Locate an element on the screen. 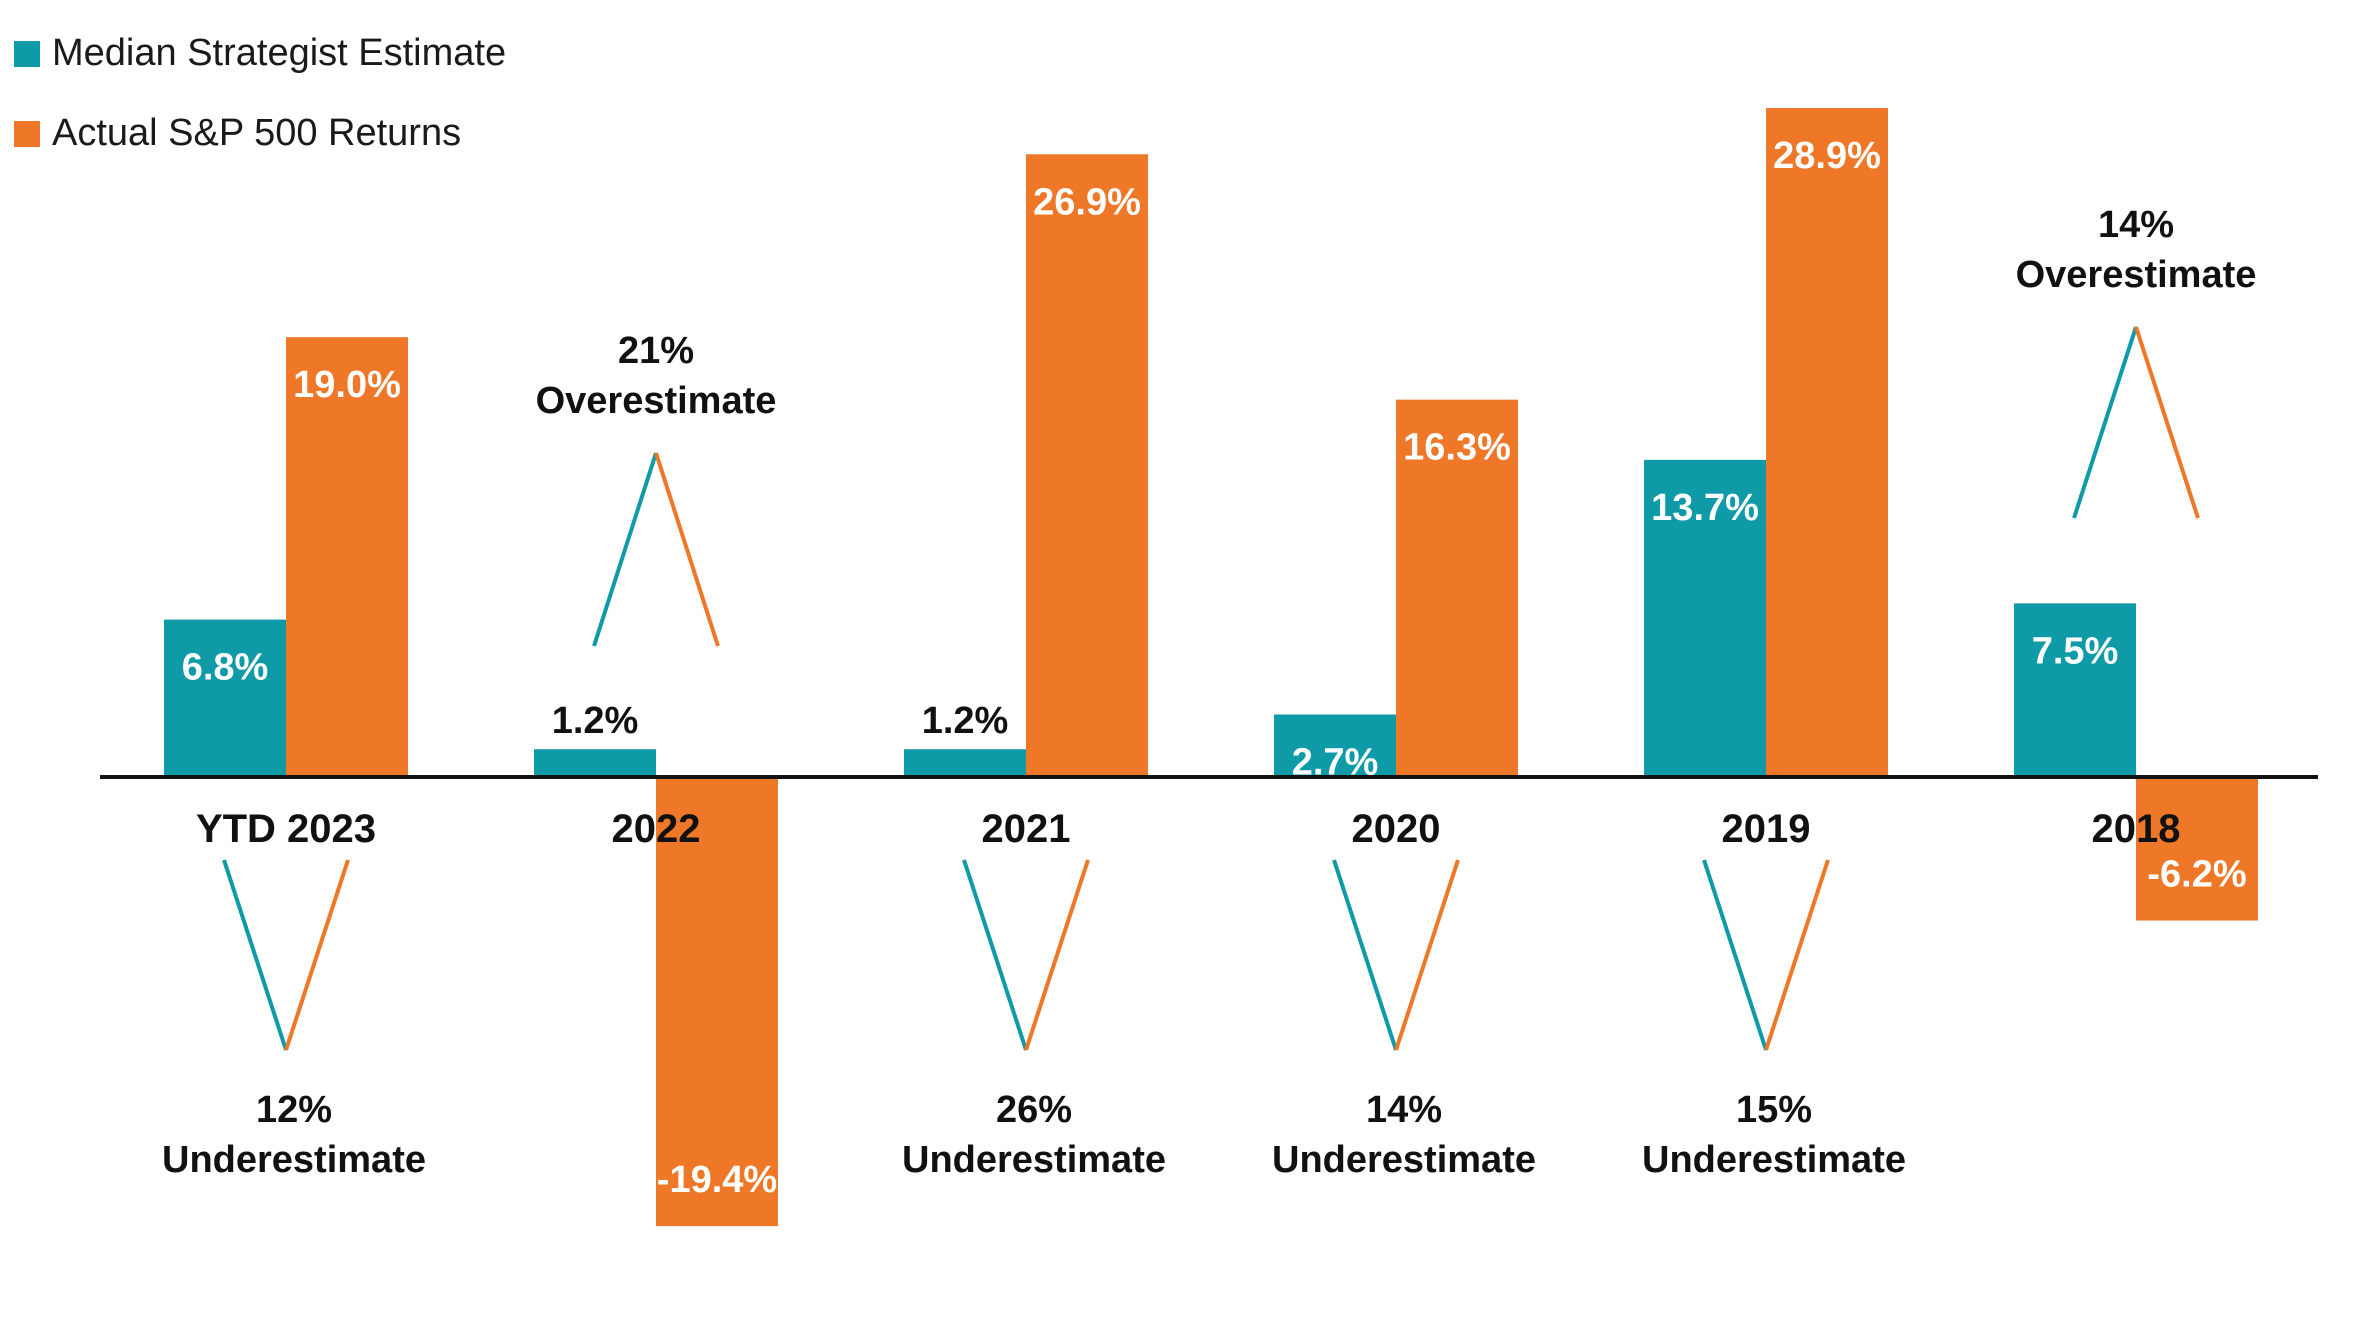  annotation-text-3: Underestimate is located at coordinates (1404, 1160).